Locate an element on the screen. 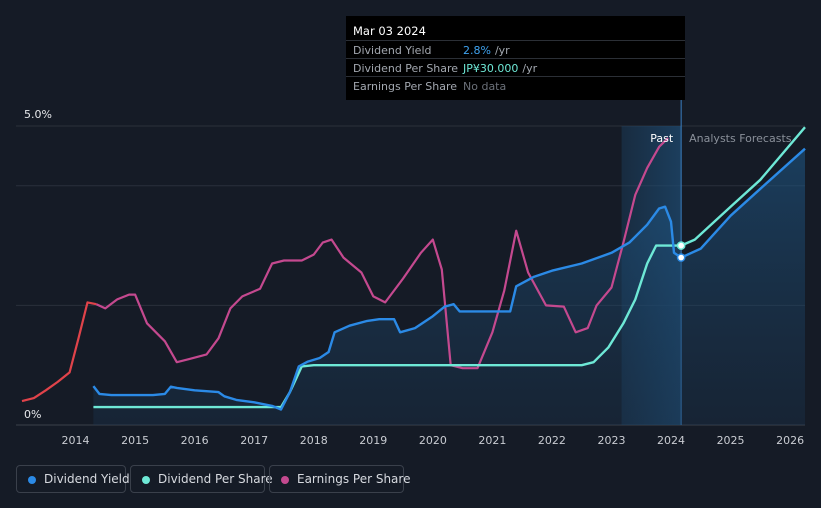  legend-item-dividend-yield: Dividend Yield is located at coordinates (73, 479).